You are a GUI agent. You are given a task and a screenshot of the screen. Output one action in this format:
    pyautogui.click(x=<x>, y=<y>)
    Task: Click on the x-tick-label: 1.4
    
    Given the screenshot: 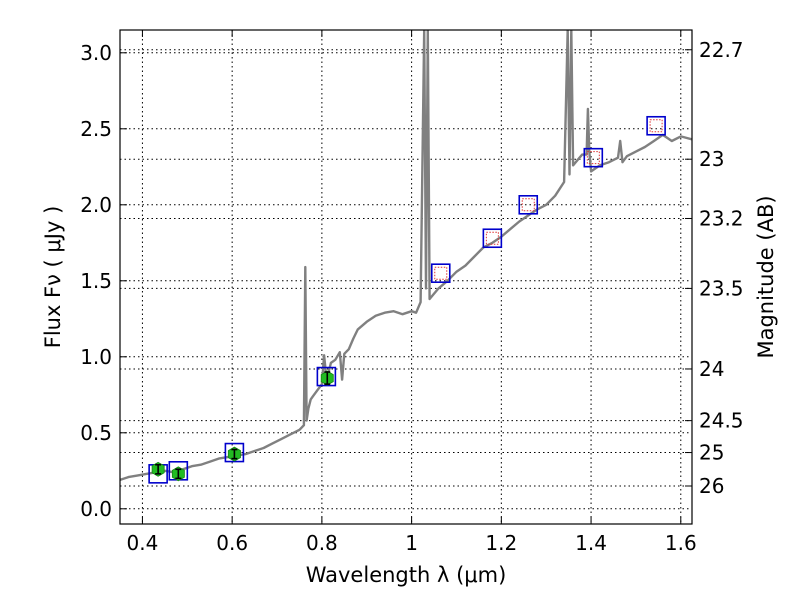 What is the action you would take?
    pyautogui.click(x=591, y=543)
    